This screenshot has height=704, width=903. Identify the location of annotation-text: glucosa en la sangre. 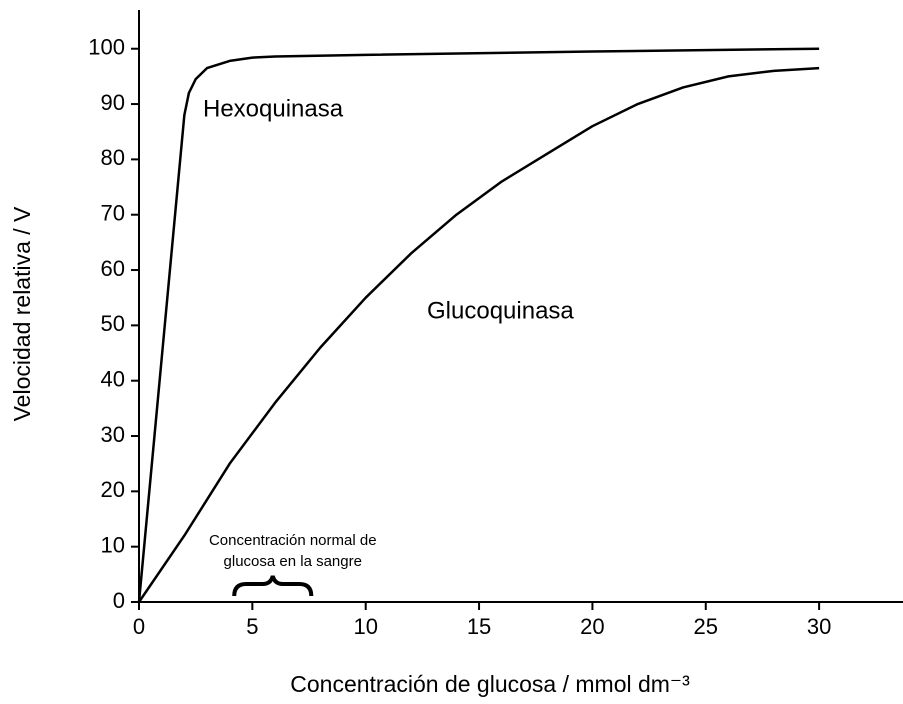
(293, 561).